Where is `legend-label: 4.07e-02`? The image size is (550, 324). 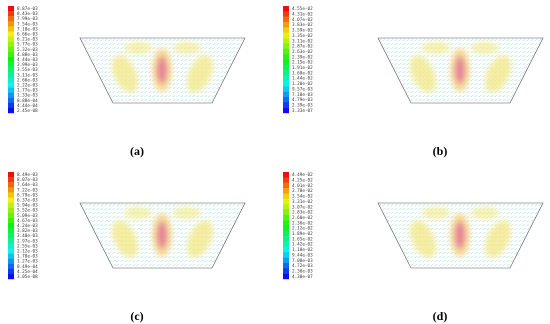
legend-label: 4.07e-02 is located at coordinates (302, 20).